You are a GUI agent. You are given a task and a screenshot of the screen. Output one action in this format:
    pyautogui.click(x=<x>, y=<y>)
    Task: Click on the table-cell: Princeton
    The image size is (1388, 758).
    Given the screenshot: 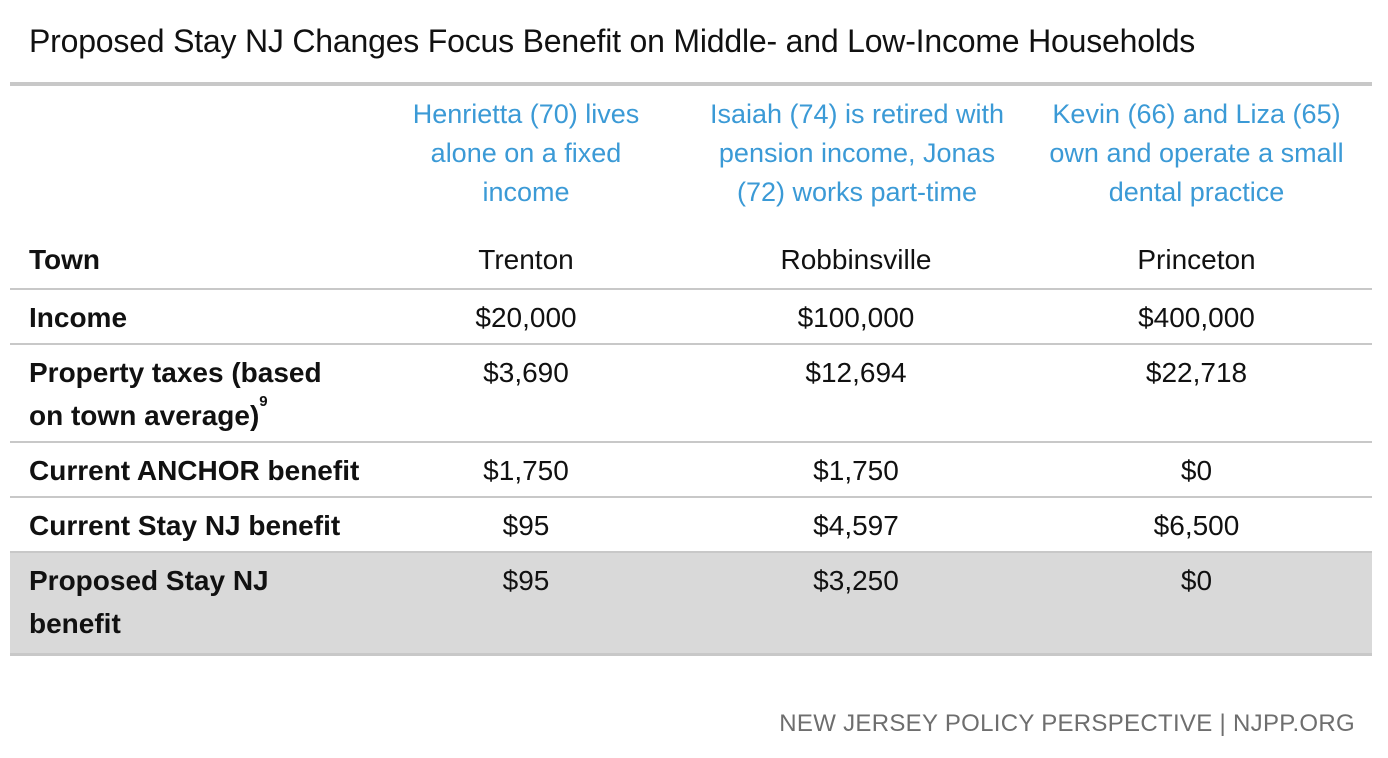 What is the action you would take?
    pyautogui.click(x=1196, y=259)
    